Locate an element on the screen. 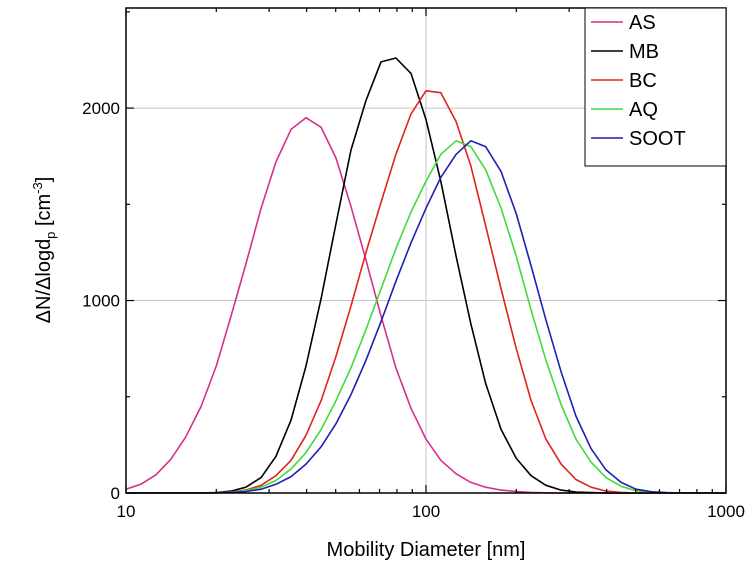 Image resolution: width=751 pixels, height=571 pixels. x-tick-label: 1000 is located at coordinates (726, 511).